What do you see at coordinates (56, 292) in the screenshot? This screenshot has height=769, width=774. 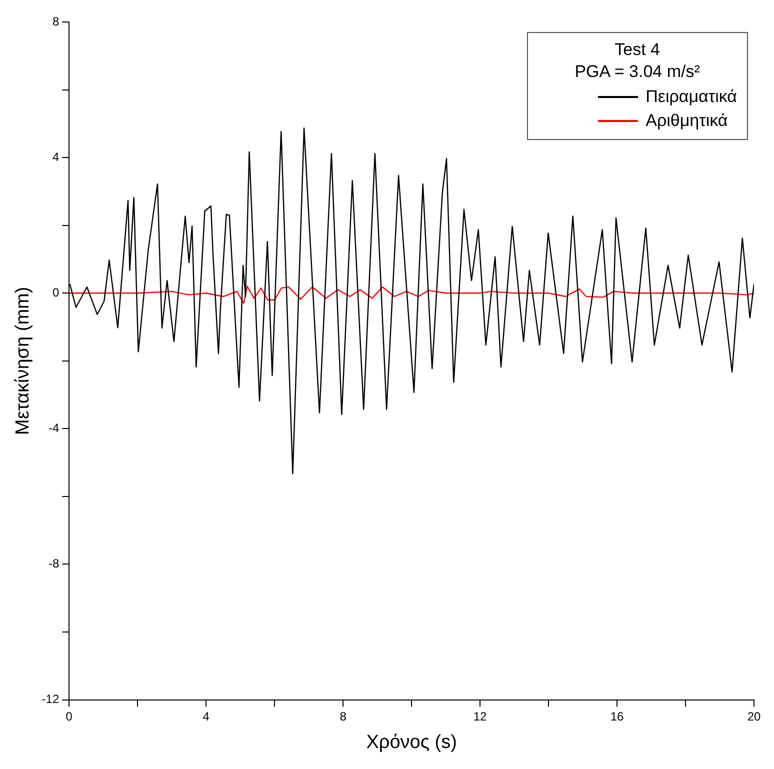 I see `y-tick-label: 0` at bounding box center [56, 292].